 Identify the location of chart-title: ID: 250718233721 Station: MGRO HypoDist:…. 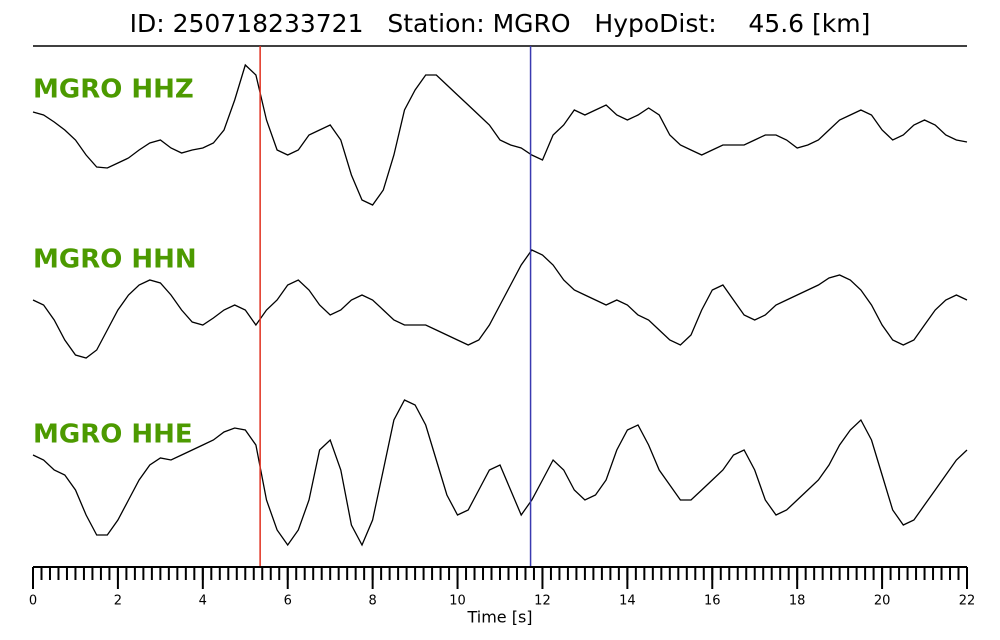
(500, 23).